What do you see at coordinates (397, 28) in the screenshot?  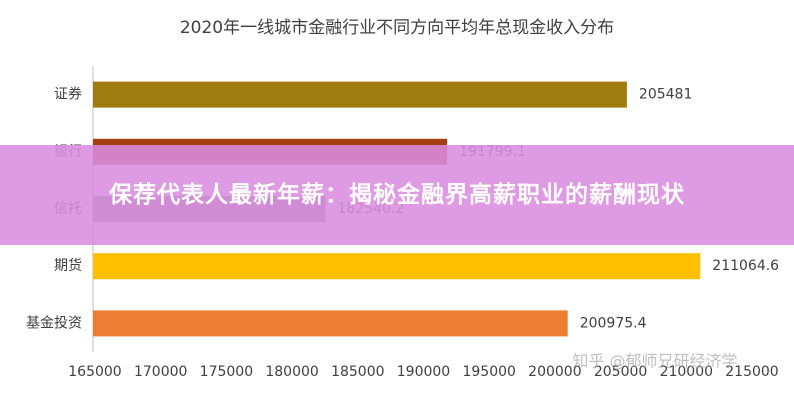 I see `chart-title: 2020年一线城市金融行业不同方向平均年总现金收入分布` at bounding box center [397, 28].